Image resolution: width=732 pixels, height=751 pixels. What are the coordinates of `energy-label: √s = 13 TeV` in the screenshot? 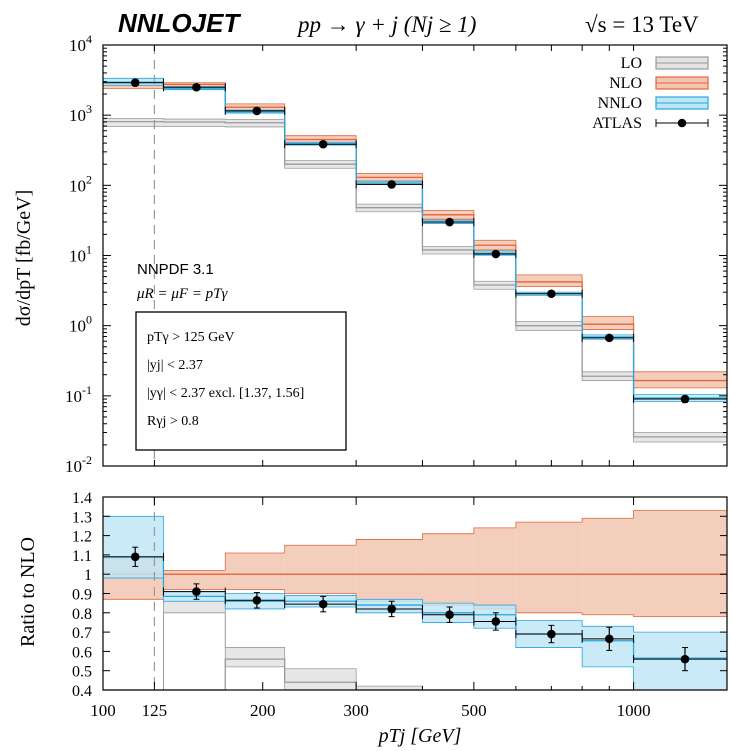 It's located at (642, 24).